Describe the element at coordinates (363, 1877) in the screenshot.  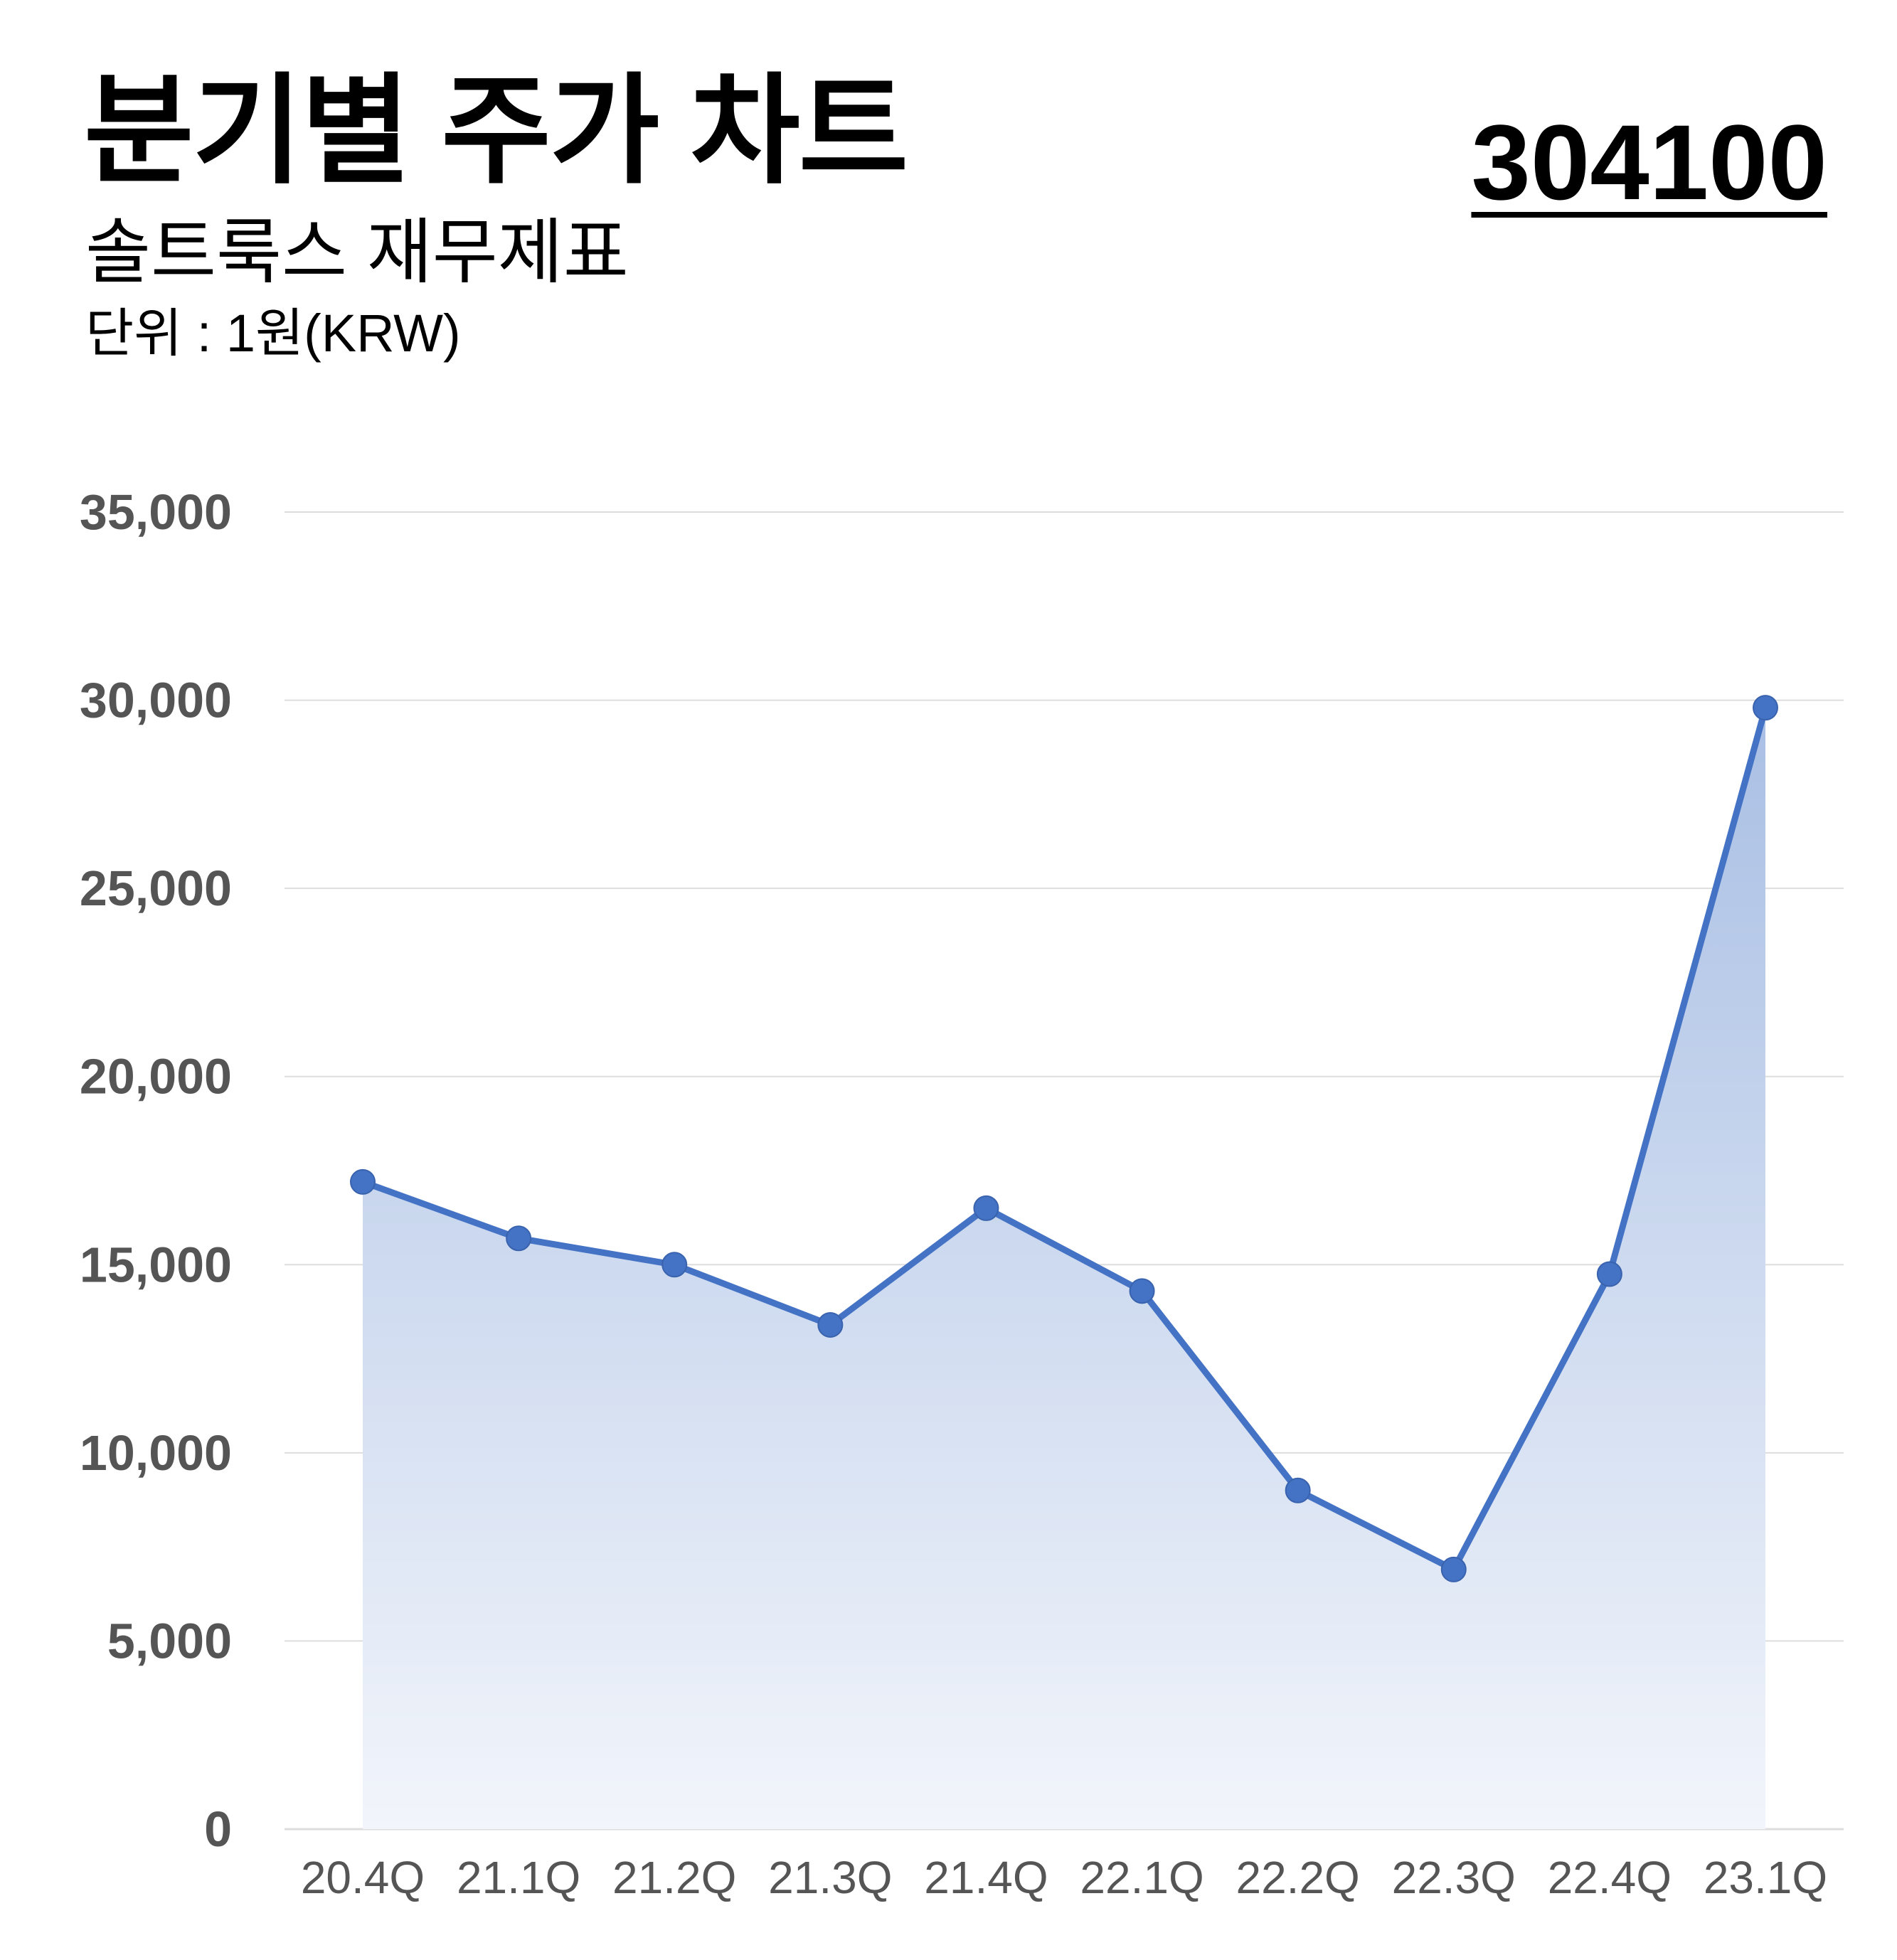
I see `x-tick-label: 20.4Q` at that location.